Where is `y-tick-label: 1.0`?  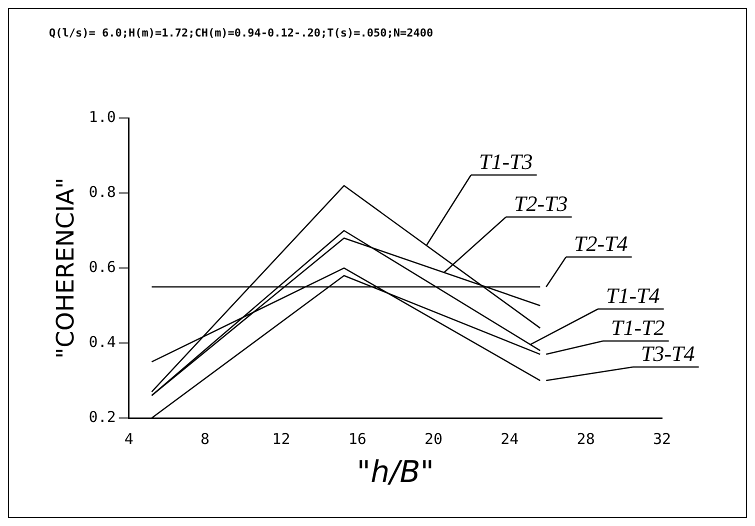
y-tick-label: 1.0 is located at coordinates (102, 117).